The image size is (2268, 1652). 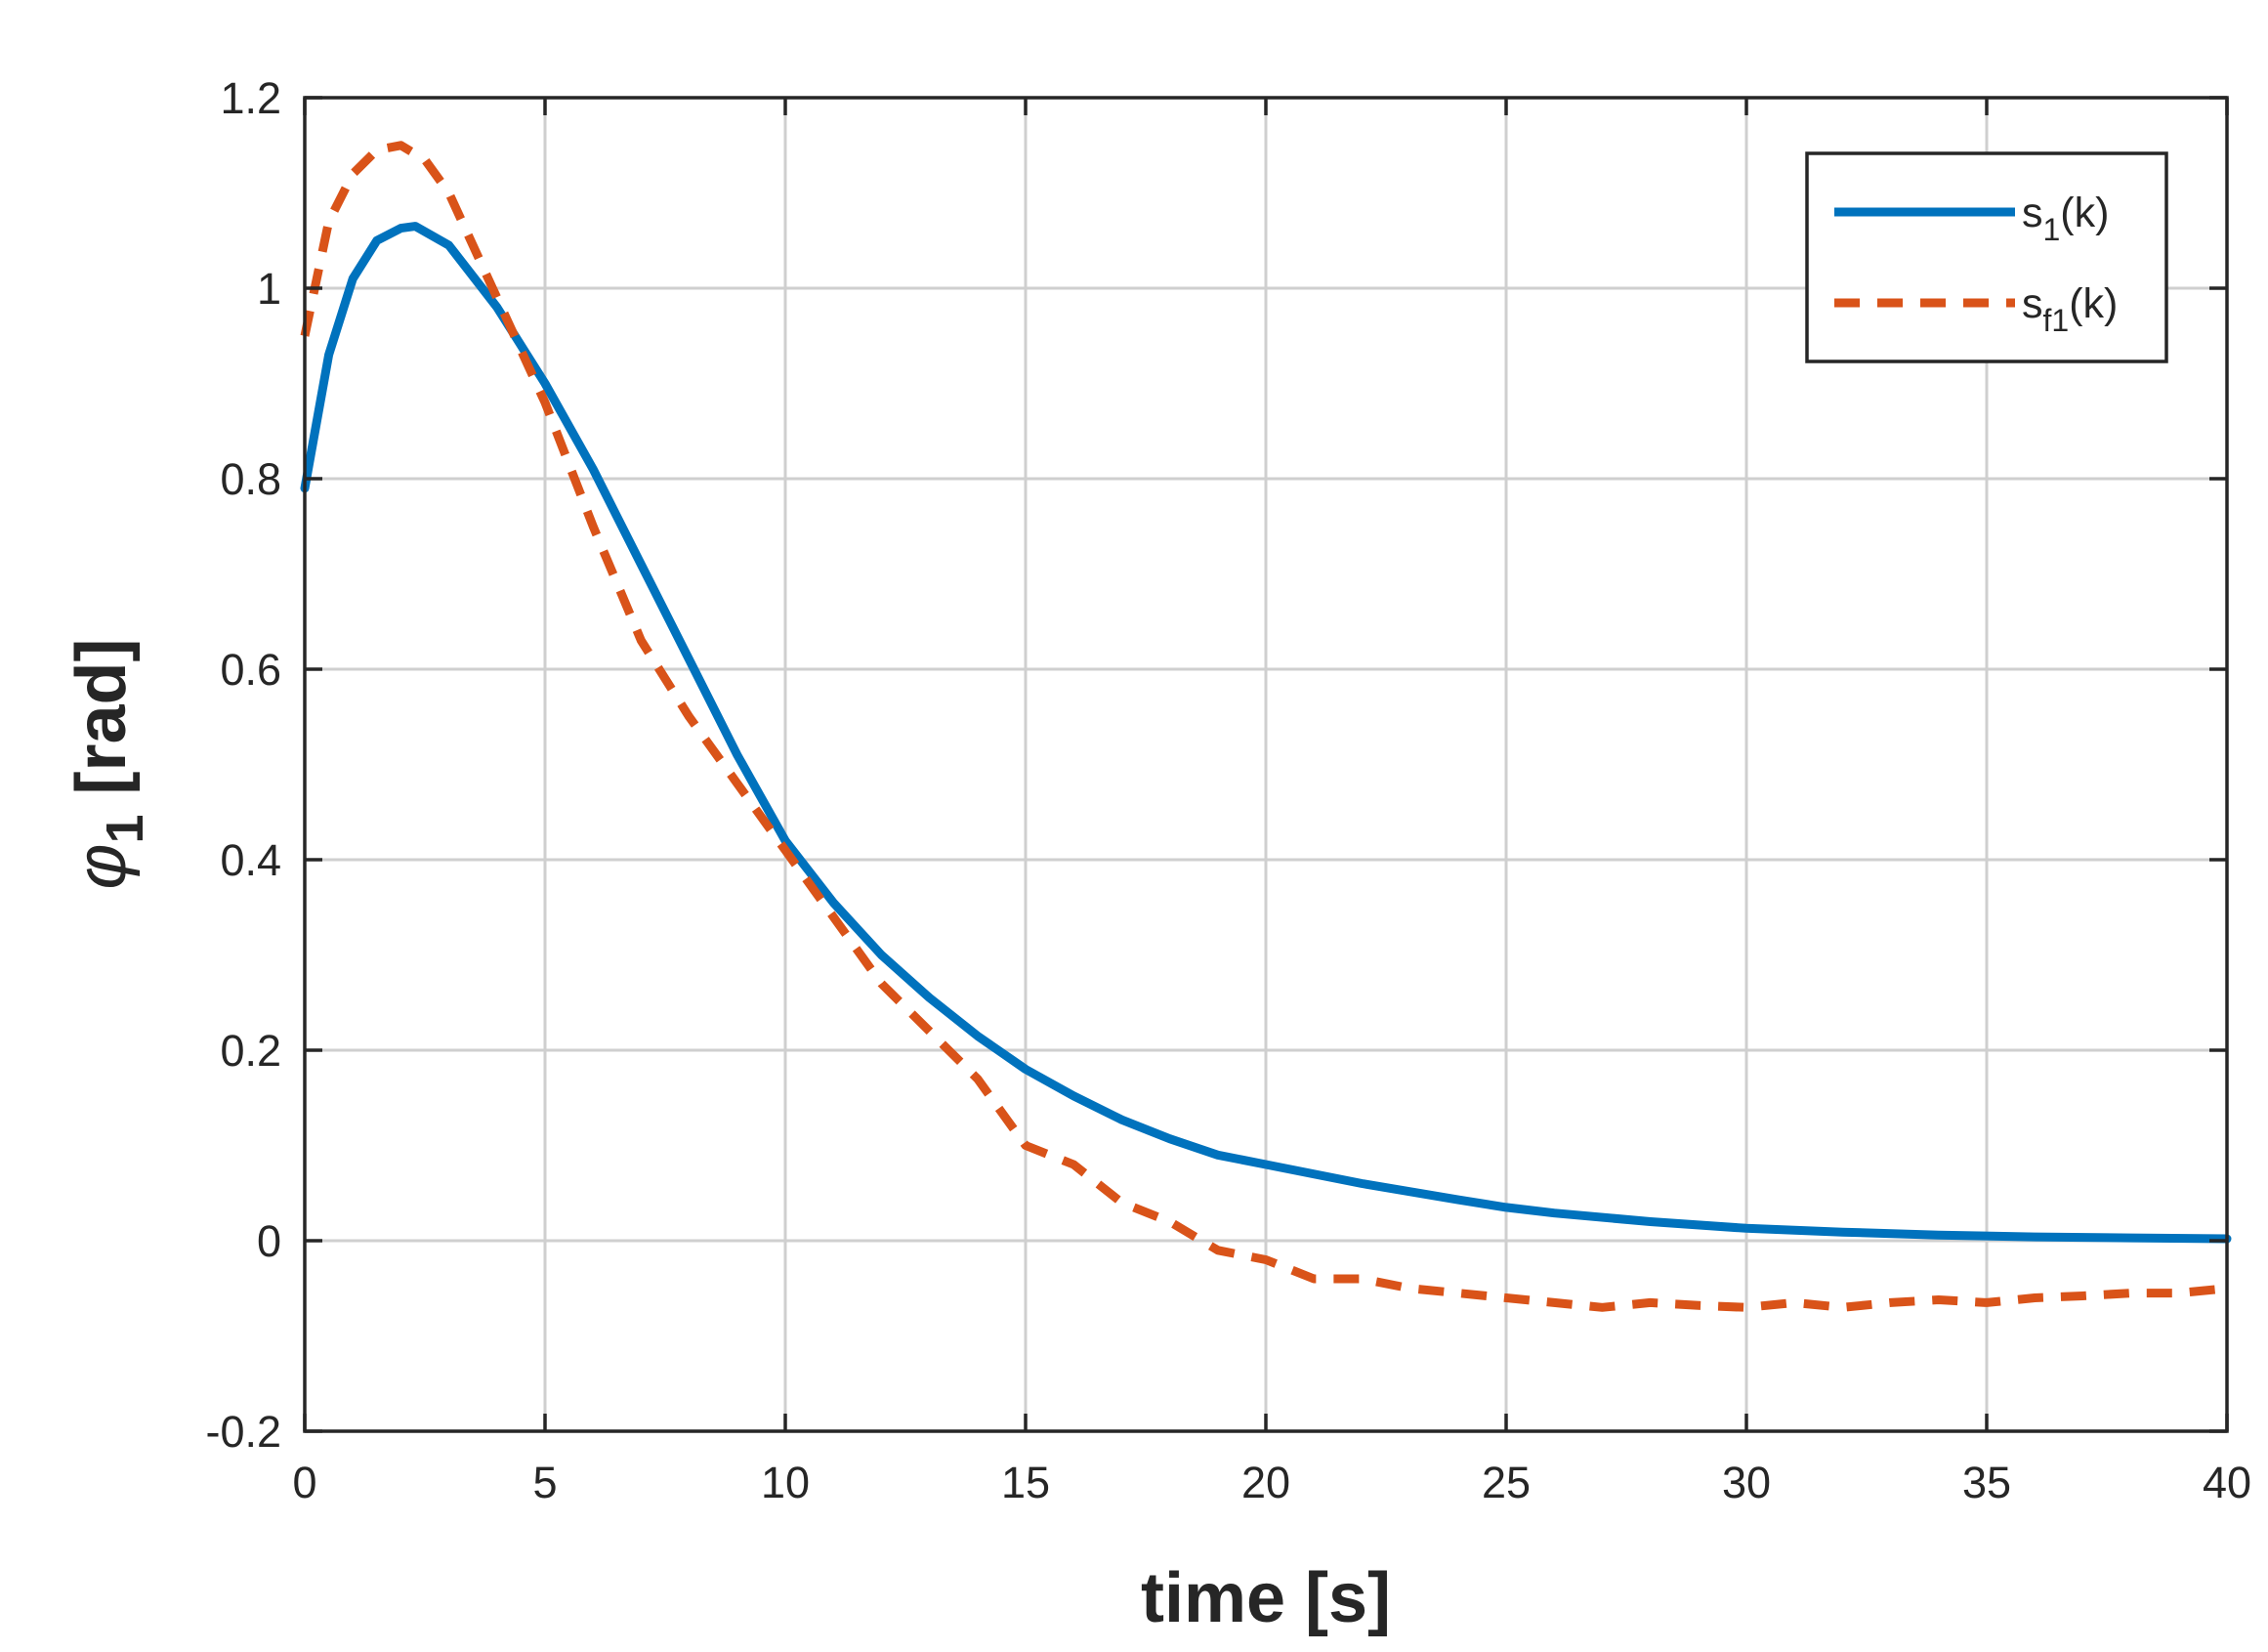 I want to click on legend-box, so click(x=1986, y=257).